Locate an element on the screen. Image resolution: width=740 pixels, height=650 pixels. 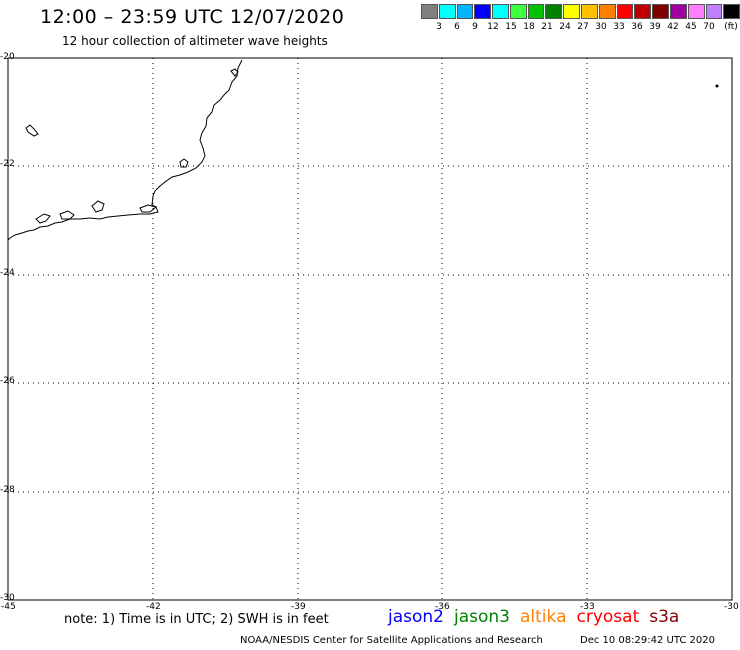
wave-height-legend: 3 6 9 12 15 18 21 24 27 30 33 36 39 42 45 70 (ft) is located at coordinates (580, 19).